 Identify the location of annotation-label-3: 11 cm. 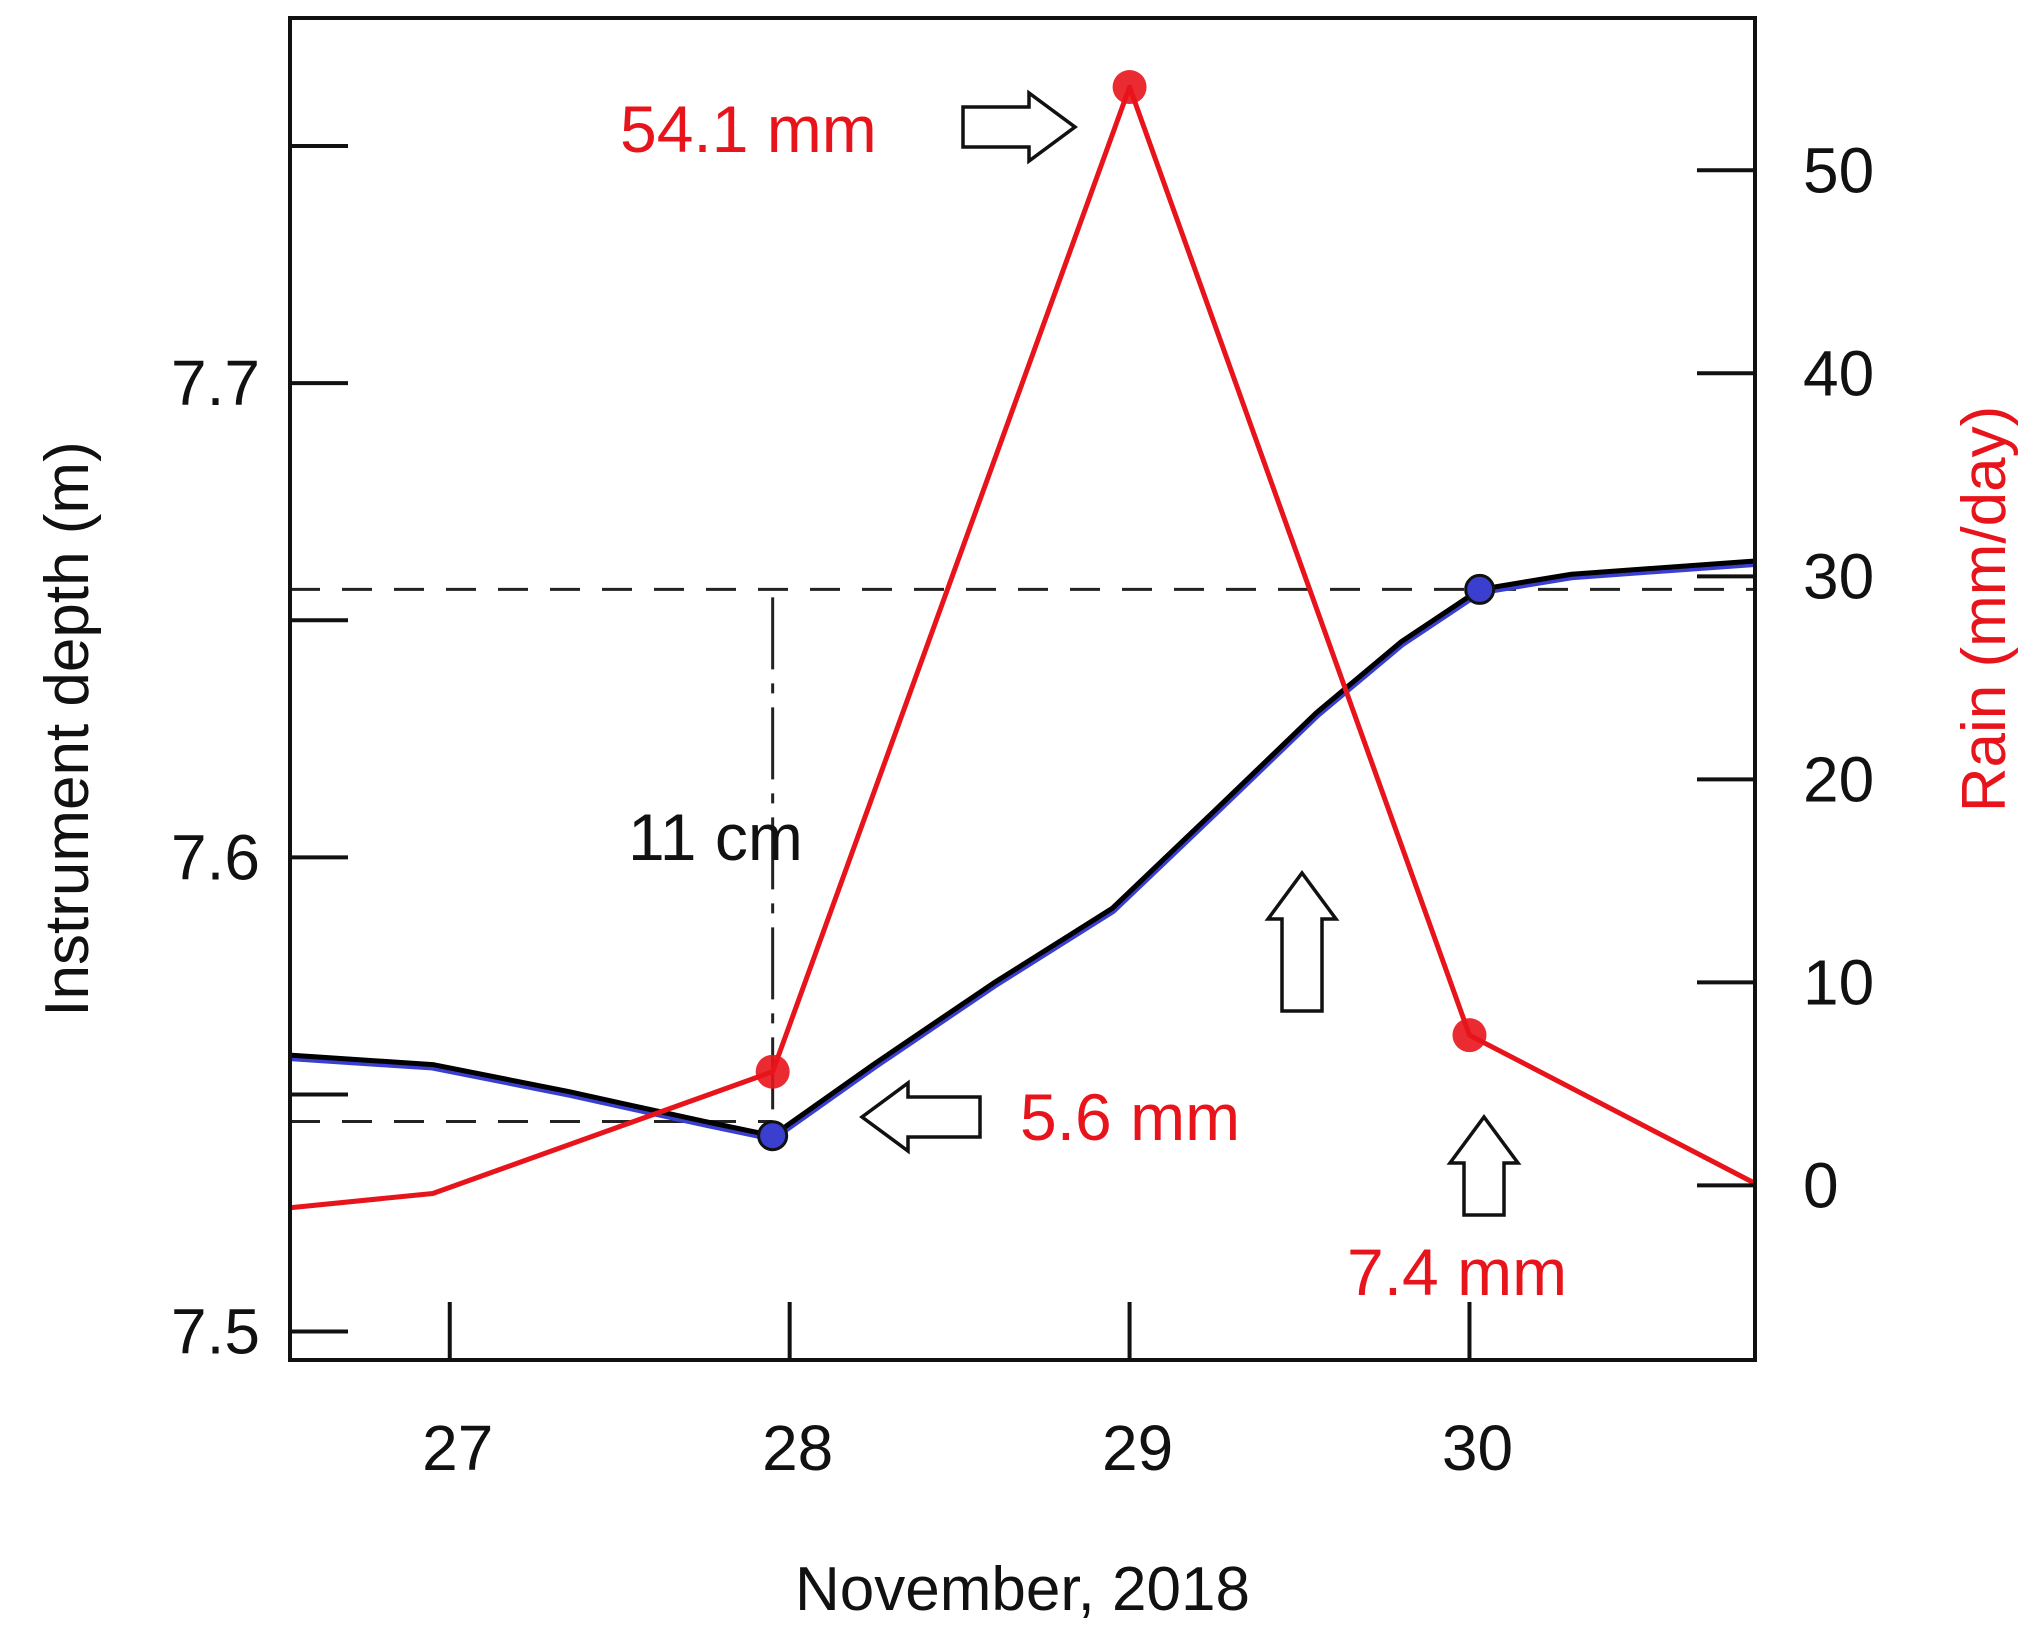
(715, 837).